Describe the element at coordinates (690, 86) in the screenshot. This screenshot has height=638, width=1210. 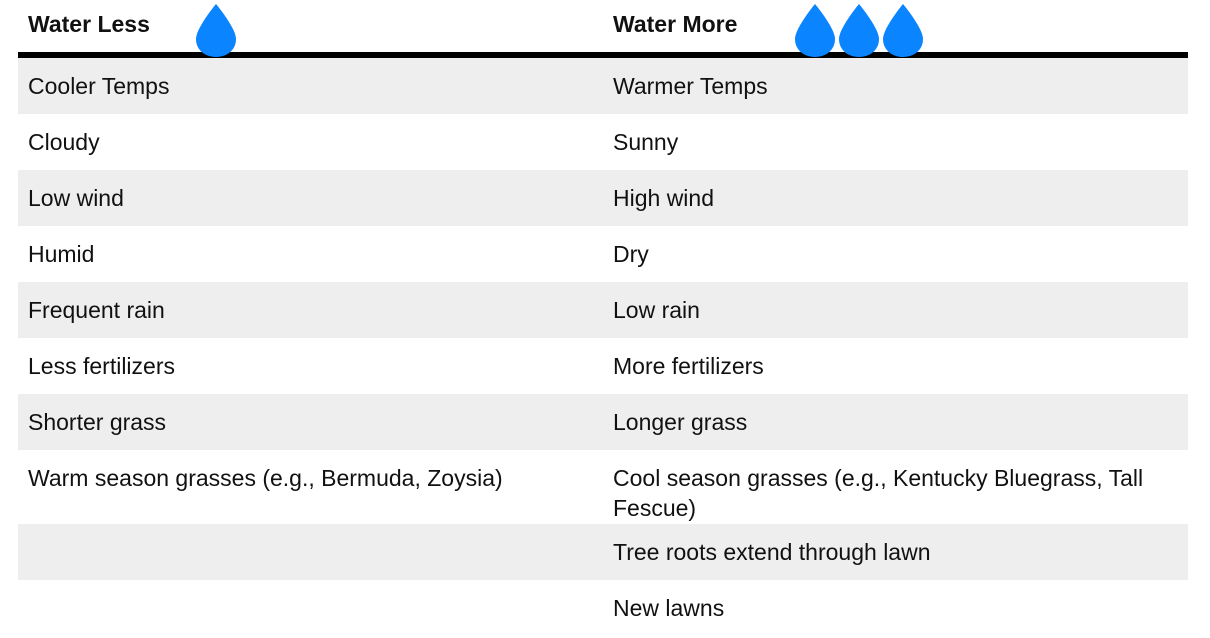
I see `water-more-cell: Warmer Temps` at that location.